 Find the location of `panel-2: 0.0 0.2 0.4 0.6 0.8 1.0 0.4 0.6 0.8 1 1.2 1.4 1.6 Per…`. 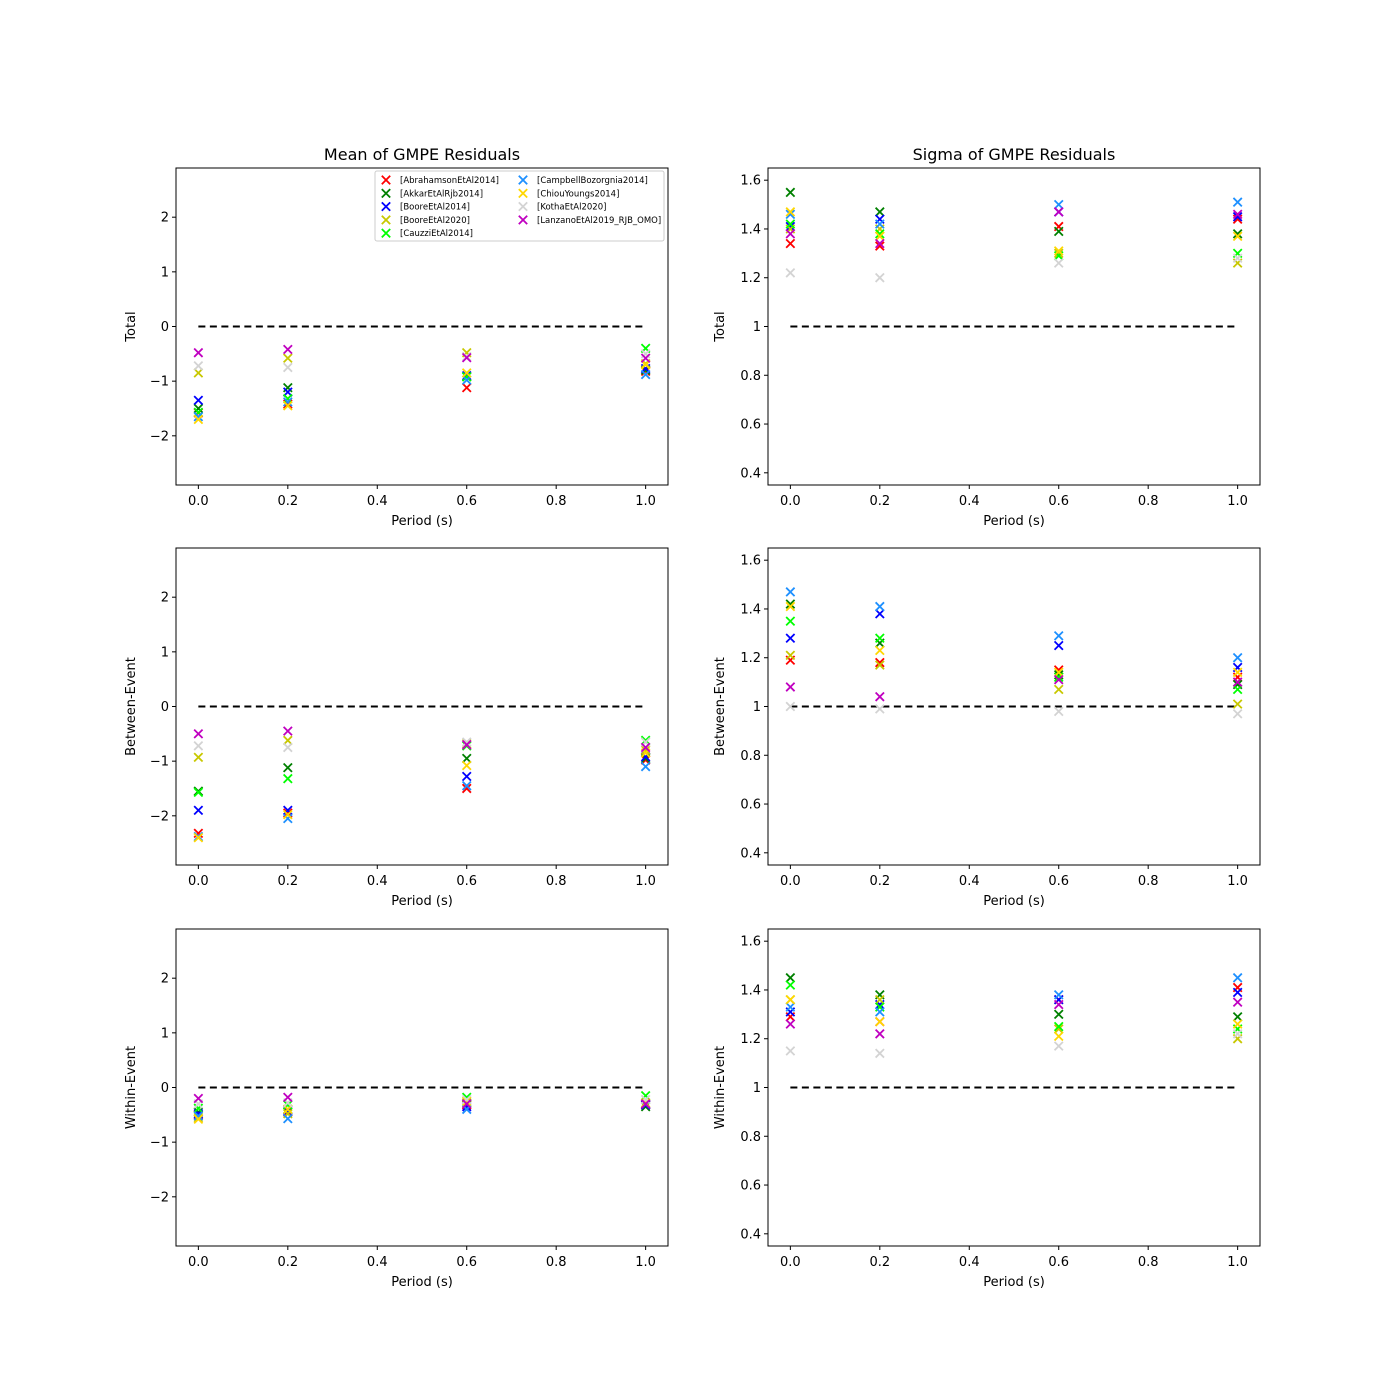

panel-2: 0.0 0.2 0.4 0.6 0.8 1.0 0.4 0.6 0.8 1 1.2 1.4 1.6 Per… is located at coordinates (987, 348).